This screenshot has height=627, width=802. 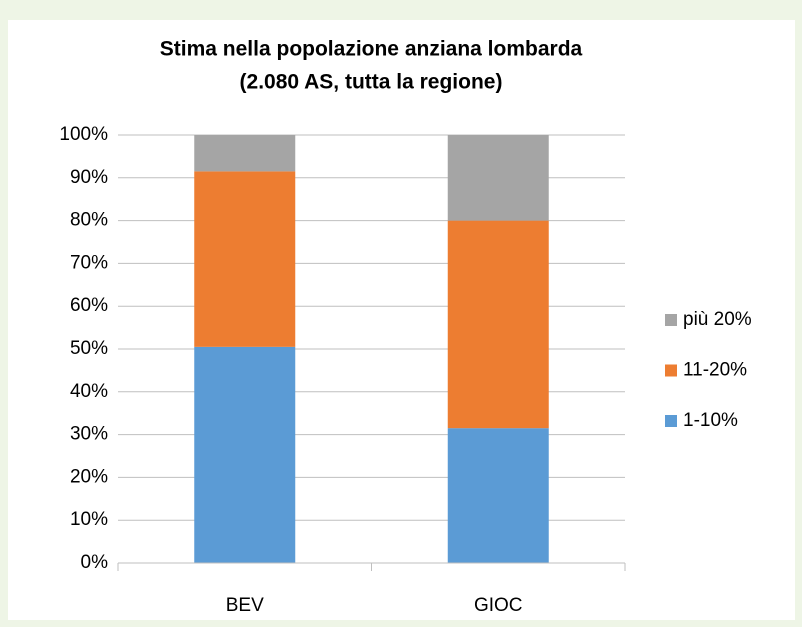 I want to click on y-tick-label: 80%, so click(x=89, y=220).